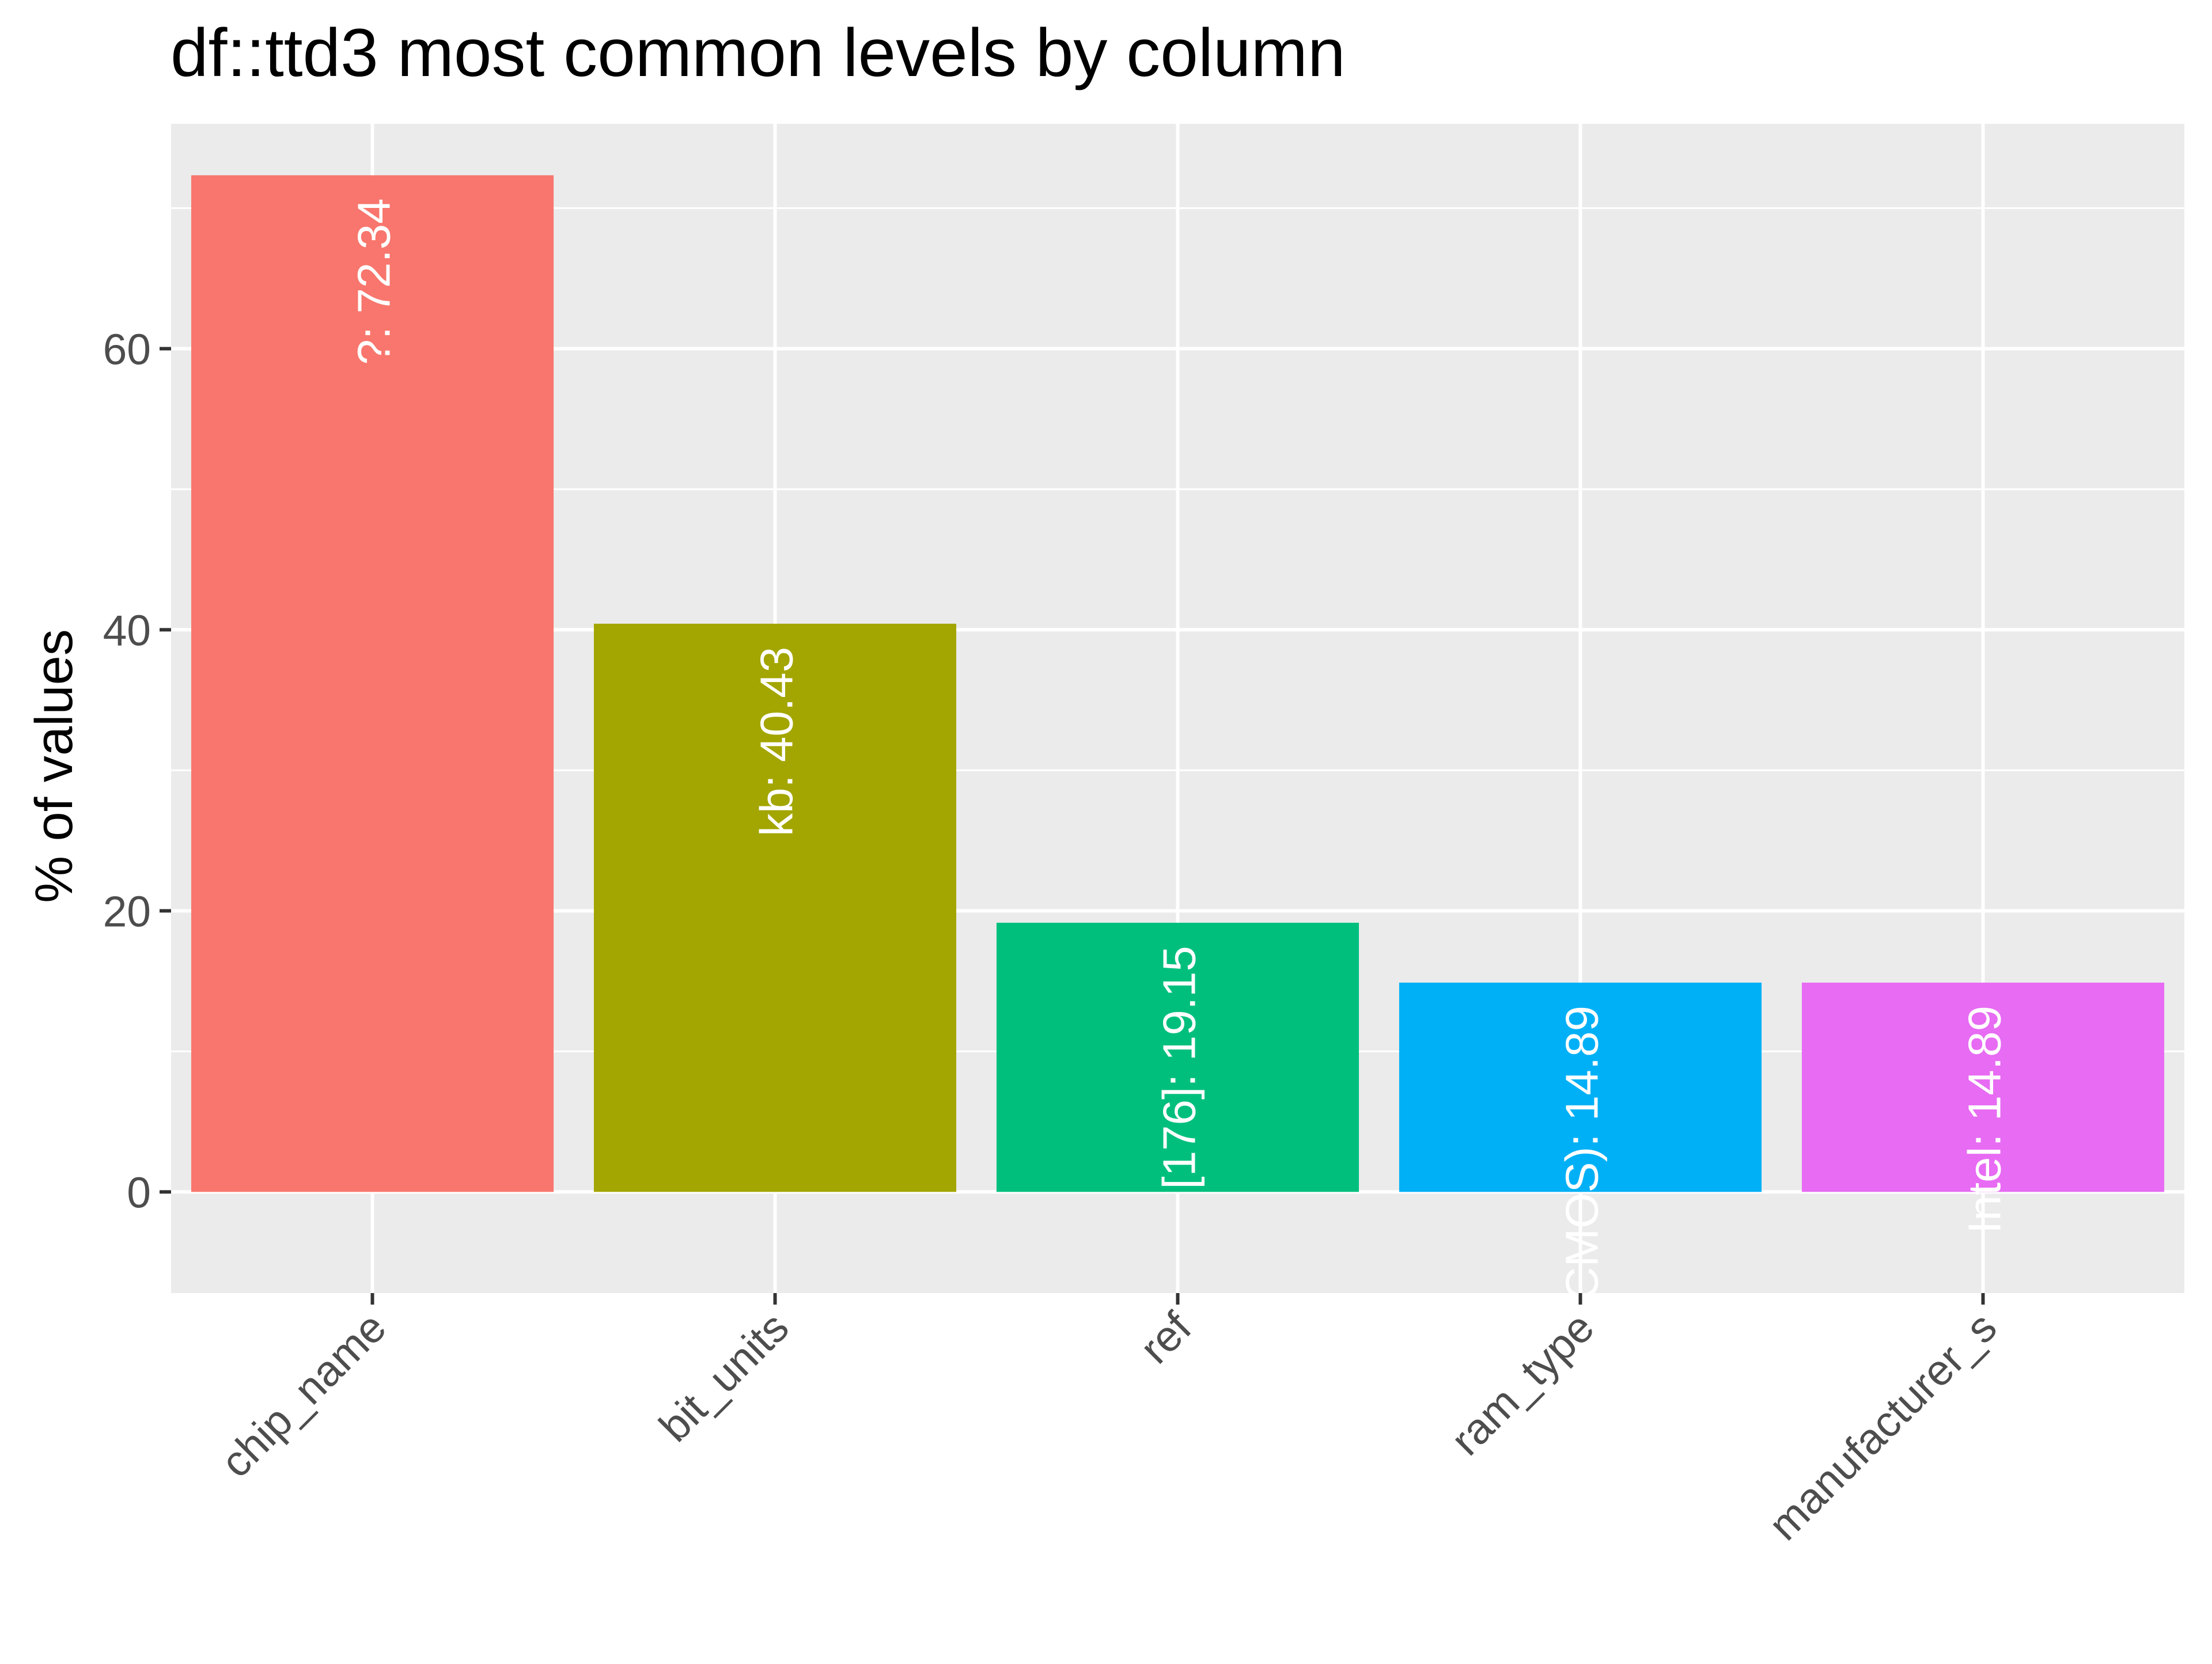 The width and height of the screenshot is (2212, 1664). I want to click on y-tick-label: 60, so click(127, 349).